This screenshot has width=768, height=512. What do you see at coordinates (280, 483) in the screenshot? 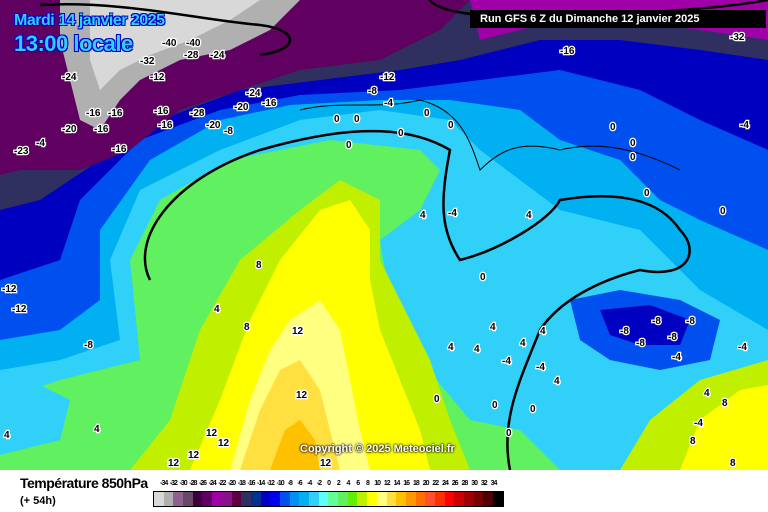
I see `scale-label: -10` at bounding box center [280, 483].